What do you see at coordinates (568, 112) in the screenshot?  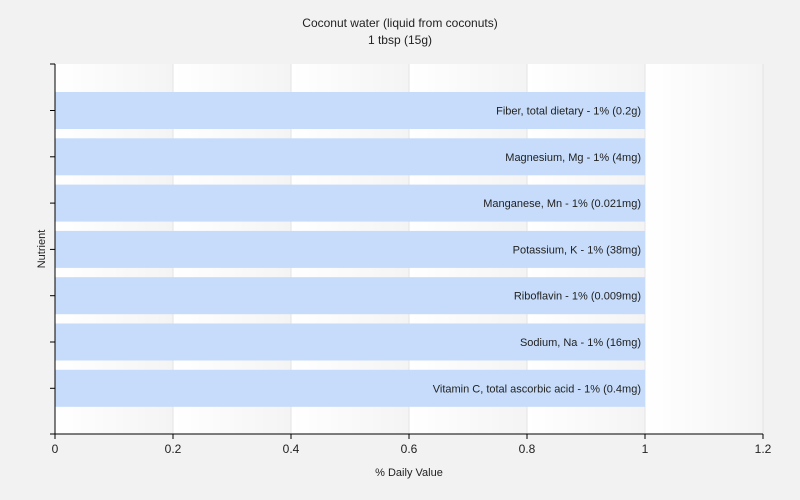 I see `bar-label: Fiber, total dietary - 1% (0.2g)` at bounding box center [568, 112].